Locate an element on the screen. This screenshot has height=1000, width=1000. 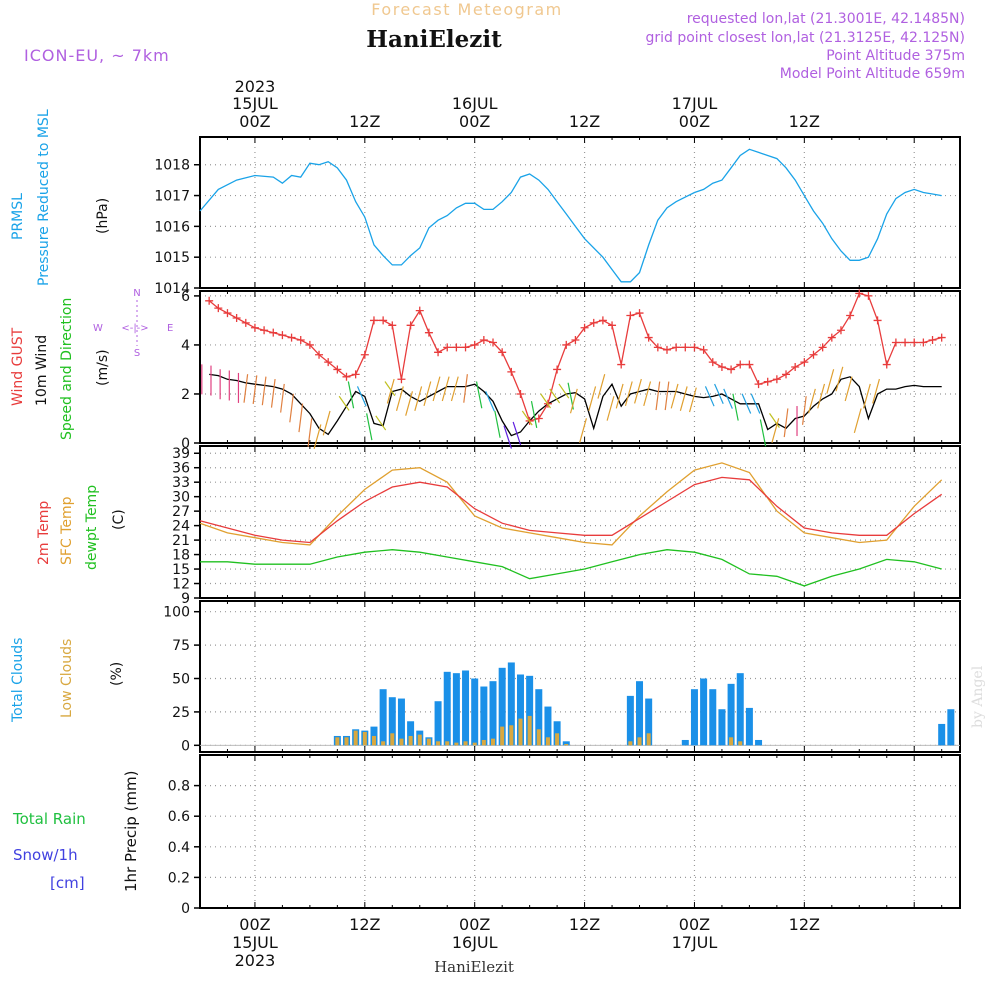
y-tick-label: 0 is located at coordinates (185, 909).